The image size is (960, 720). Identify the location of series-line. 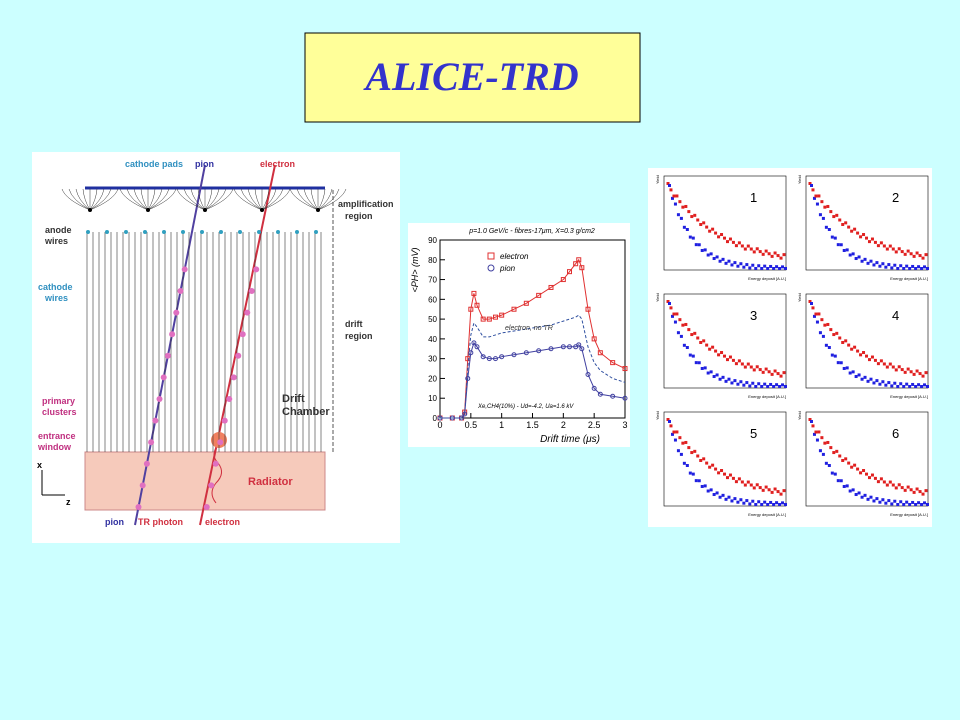
(533, 380).